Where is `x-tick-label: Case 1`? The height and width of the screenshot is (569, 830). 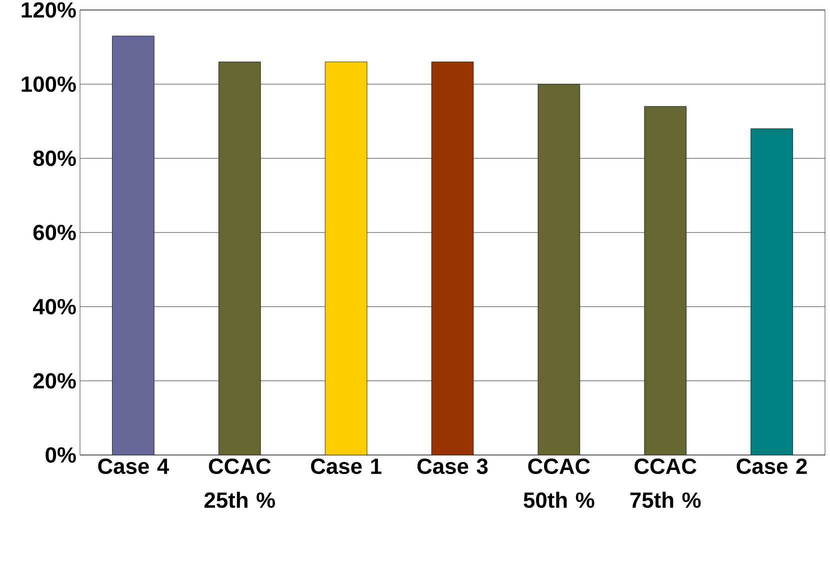 x-tick-label: Case 1 is located at coordinates (346, 466).